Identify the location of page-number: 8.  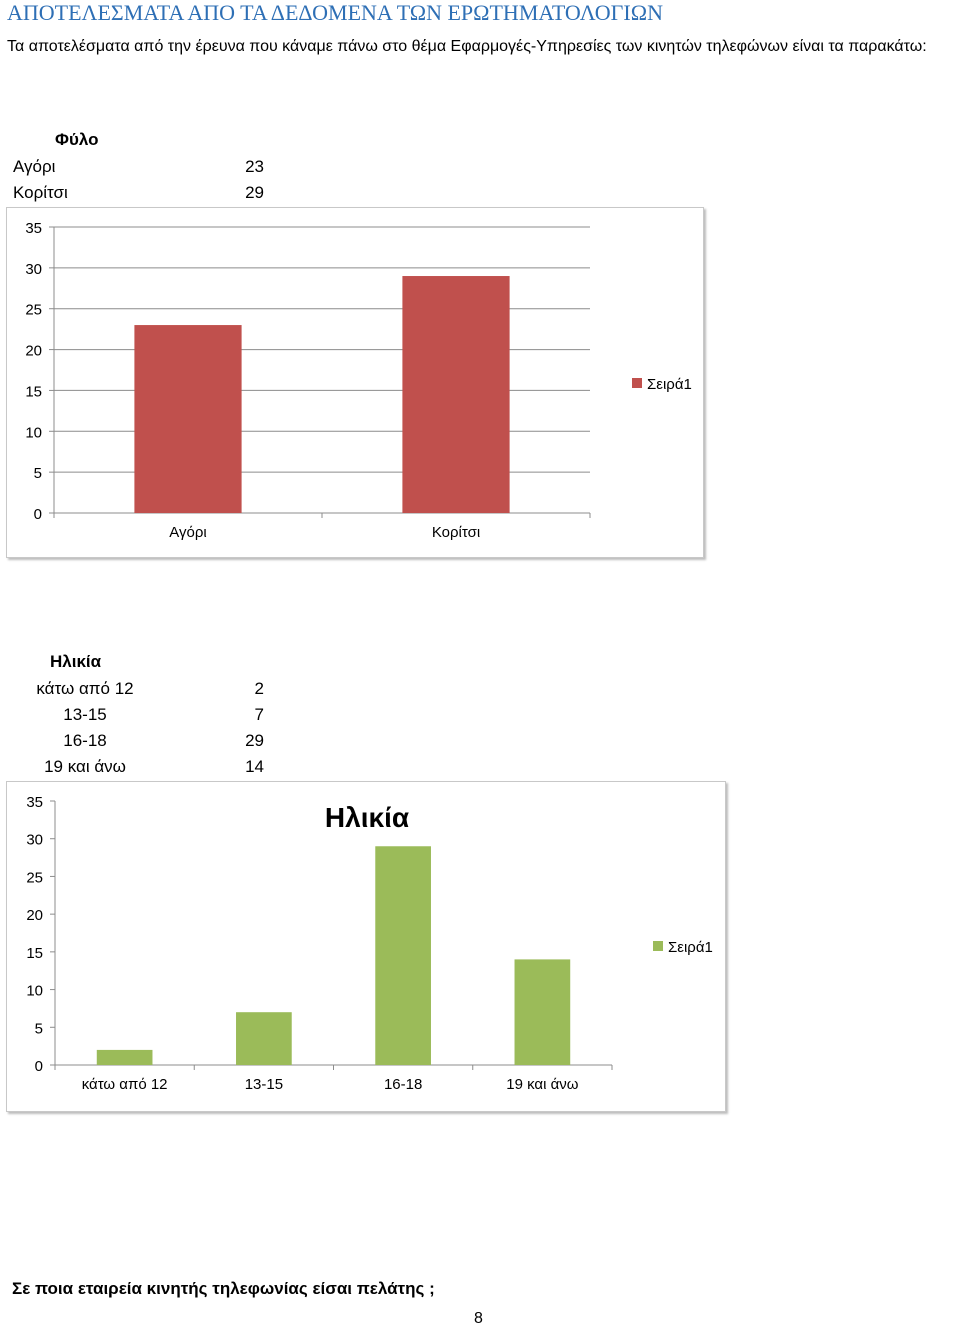
(478, 1318).